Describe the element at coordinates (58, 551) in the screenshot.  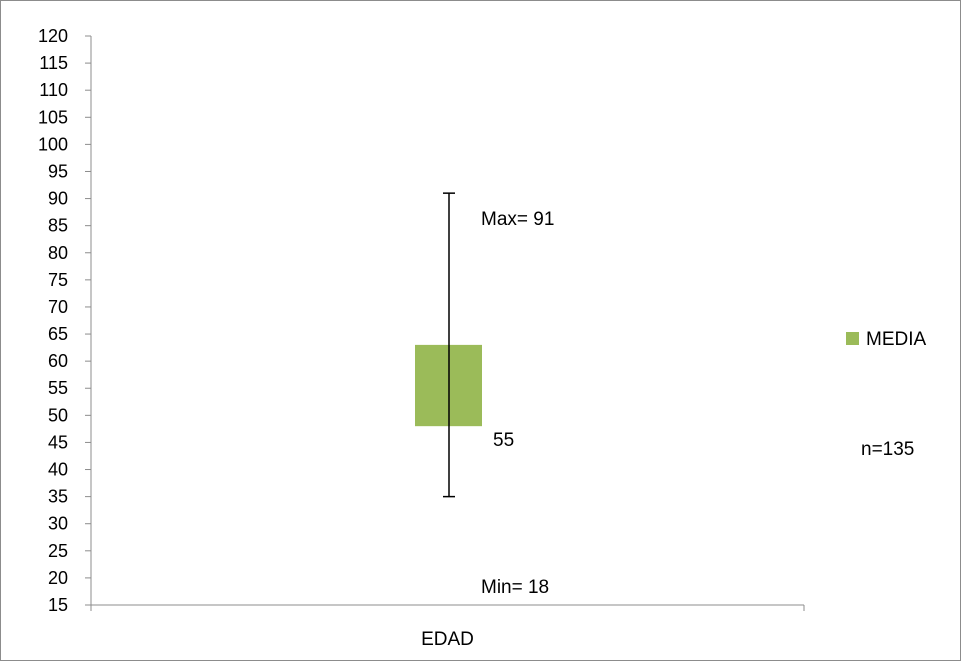
I see `y-tick-label: 25` at that location.